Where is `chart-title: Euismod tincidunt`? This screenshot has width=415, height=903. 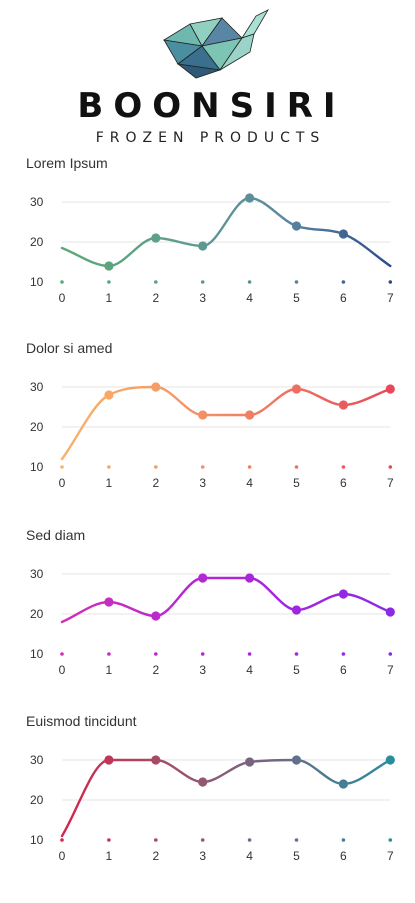 chart-title: Euismod tincidunt is located at coordinates (81, 721).